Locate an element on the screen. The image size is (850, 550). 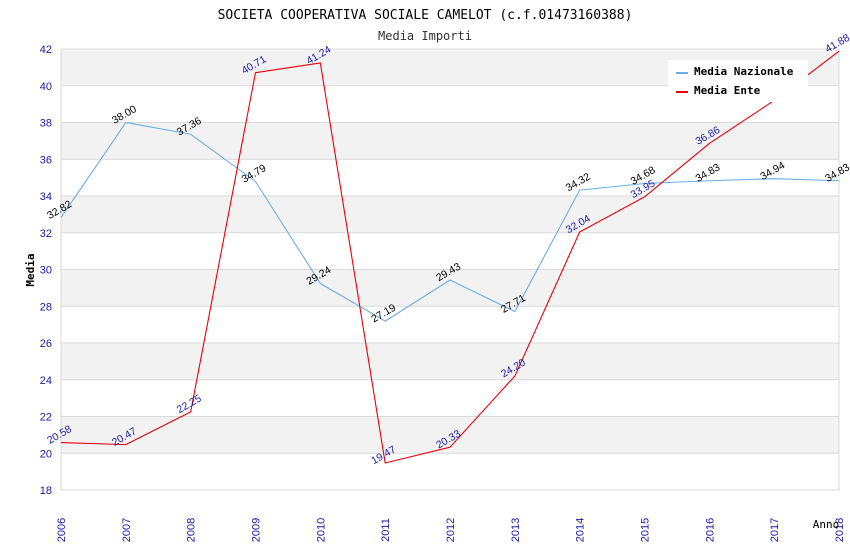
x-tick-label: 2018 is located at coordinates (840, 530).